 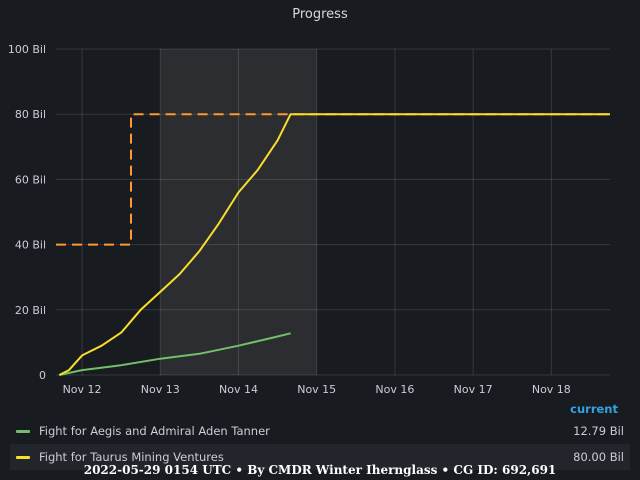 I want to click on series-line, so click(x=175, y=354).